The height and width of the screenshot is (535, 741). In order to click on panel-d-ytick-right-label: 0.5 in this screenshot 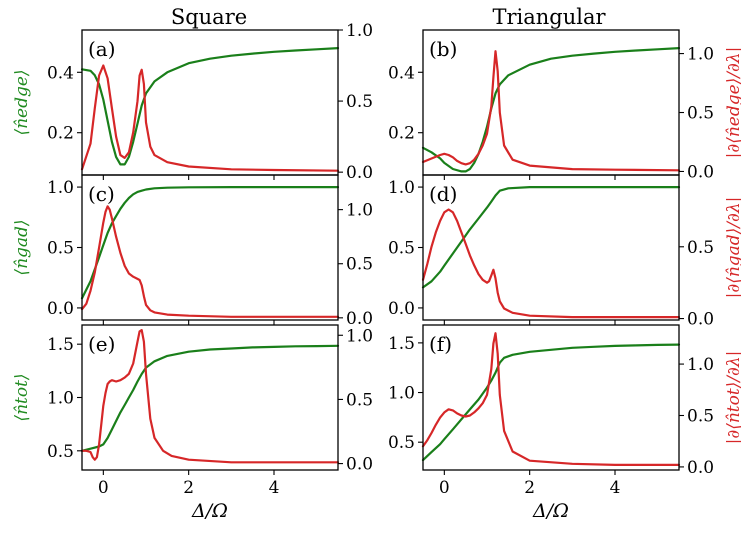, I will do `click(700, 248)`.